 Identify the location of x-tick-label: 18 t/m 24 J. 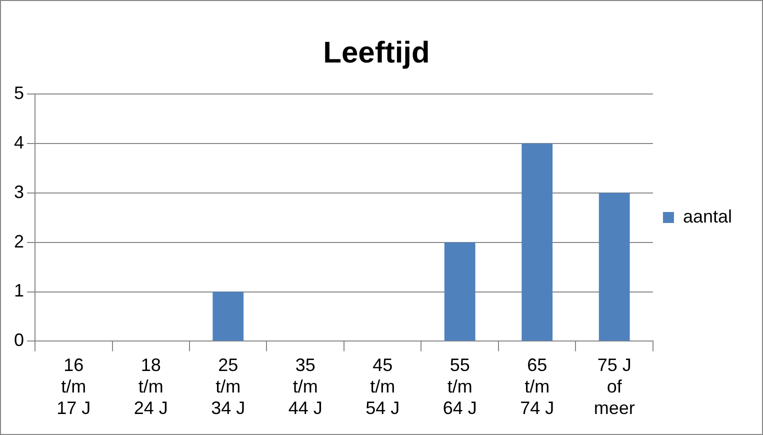
(151, 386).